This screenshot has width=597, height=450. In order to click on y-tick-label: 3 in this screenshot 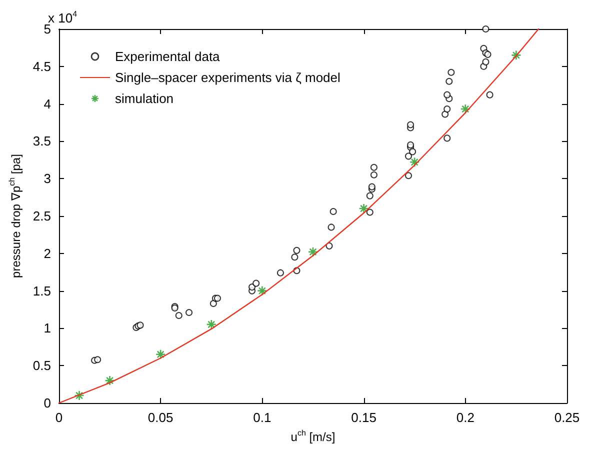, I will do `click(47, 178)`.